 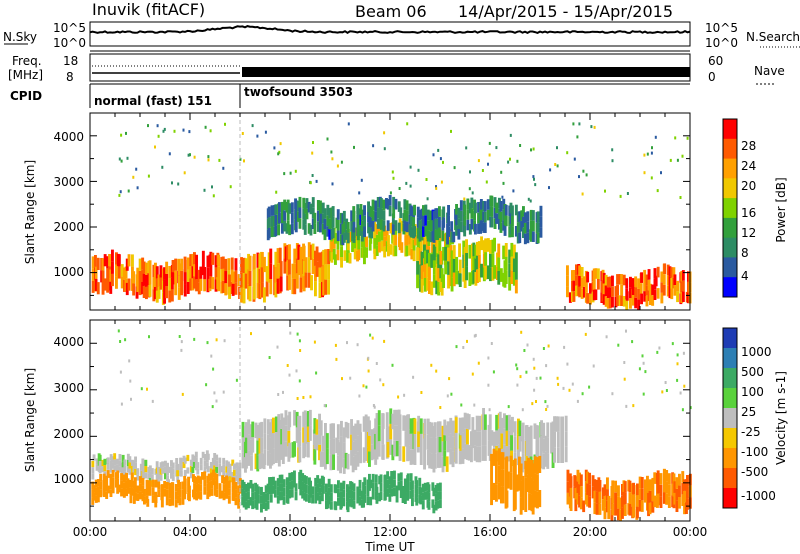 I want to click on colorbar-swatch, so click(x=730, y=247).